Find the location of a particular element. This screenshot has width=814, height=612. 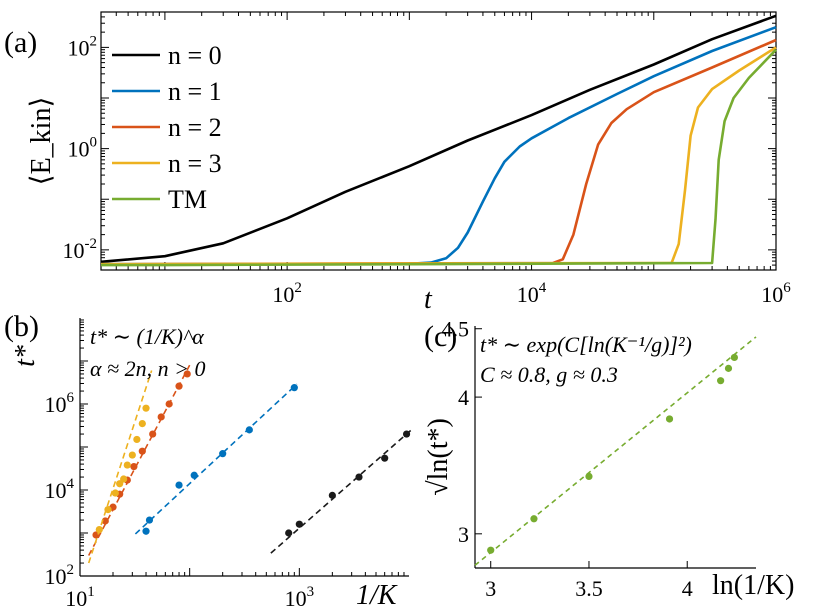

x-axis-label: 1/K is located at coordinates (377, 595).